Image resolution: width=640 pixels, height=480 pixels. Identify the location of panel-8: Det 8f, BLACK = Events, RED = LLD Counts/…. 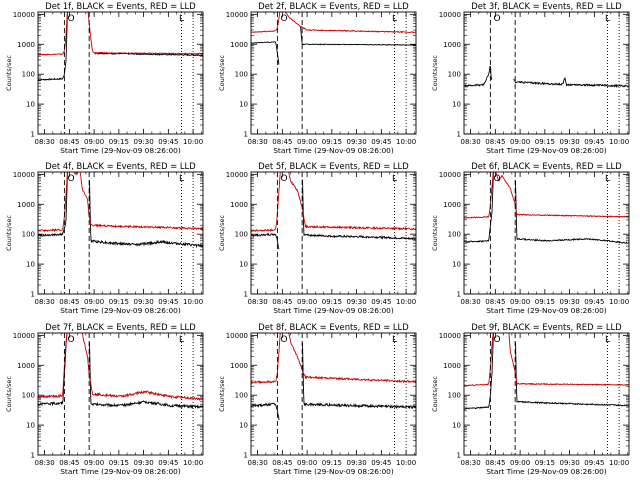
(317, 399).